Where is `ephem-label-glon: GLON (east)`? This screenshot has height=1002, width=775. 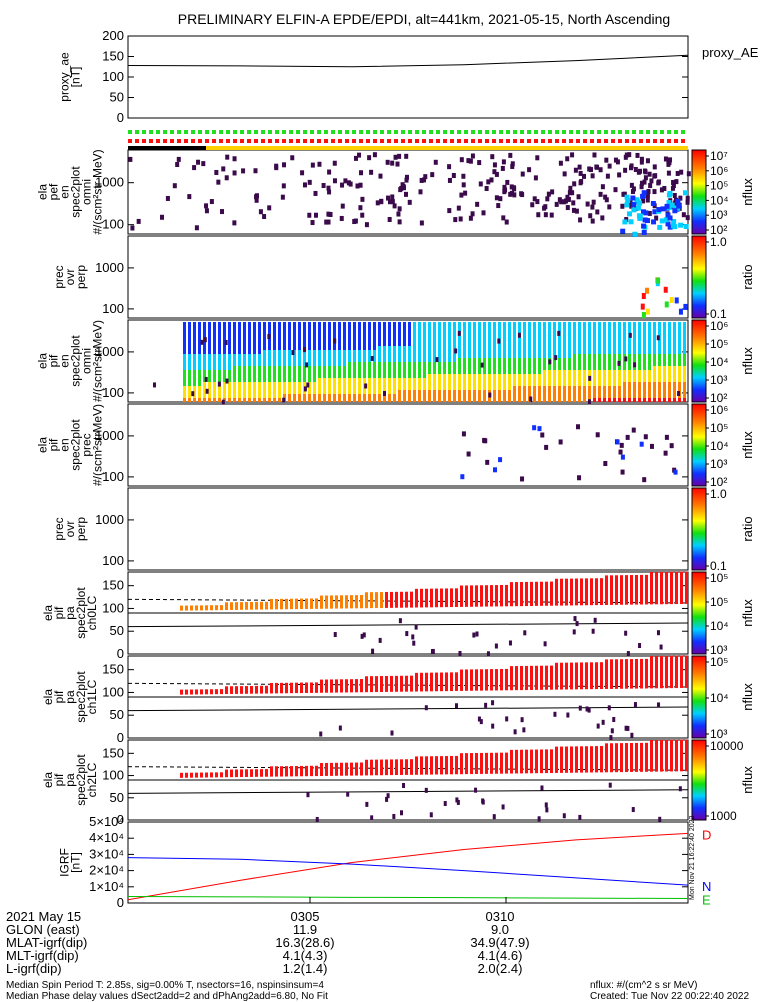 ephem-label-glon: GLON (east) is located at coordinates (43, 929).